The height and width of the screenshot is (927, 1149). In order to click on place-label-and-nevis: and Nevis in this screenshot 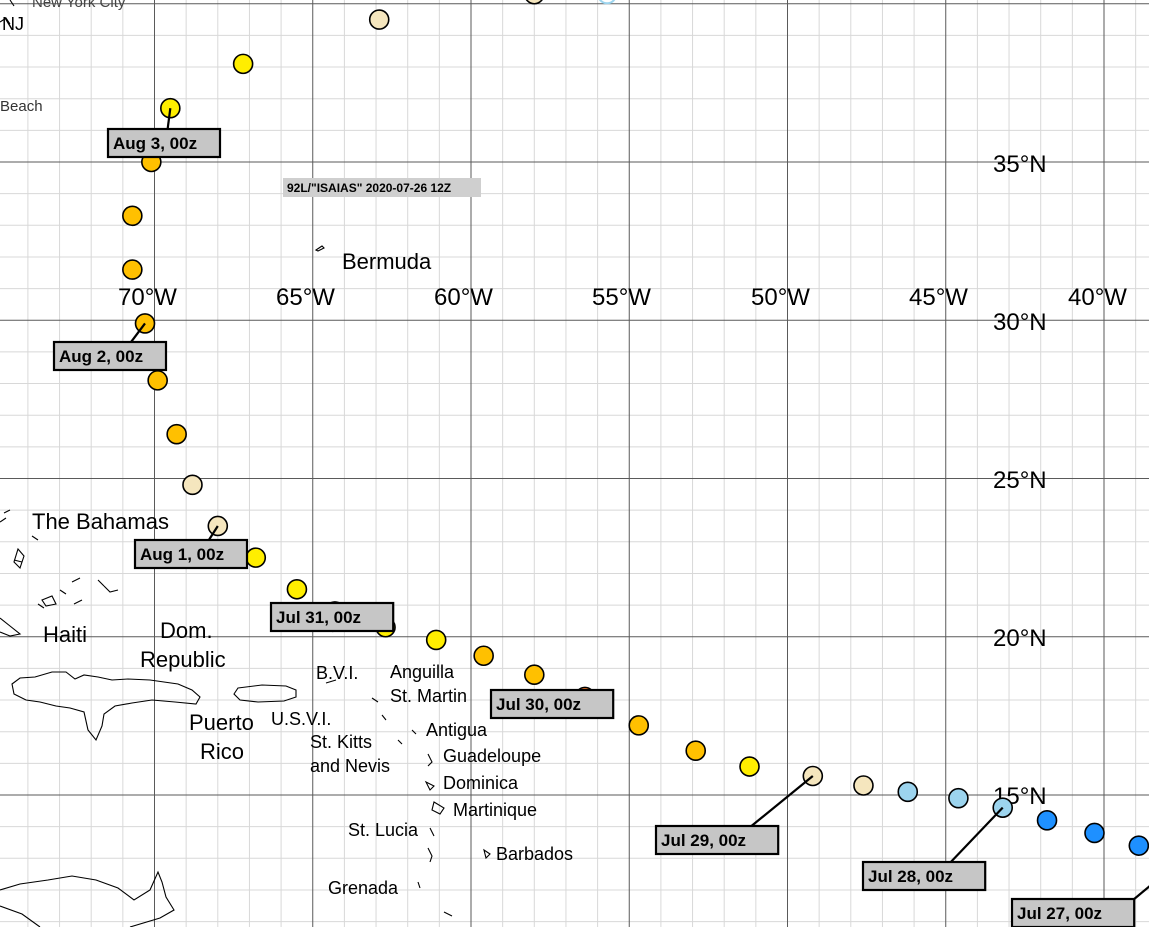, I will do `click(350, 766)`.